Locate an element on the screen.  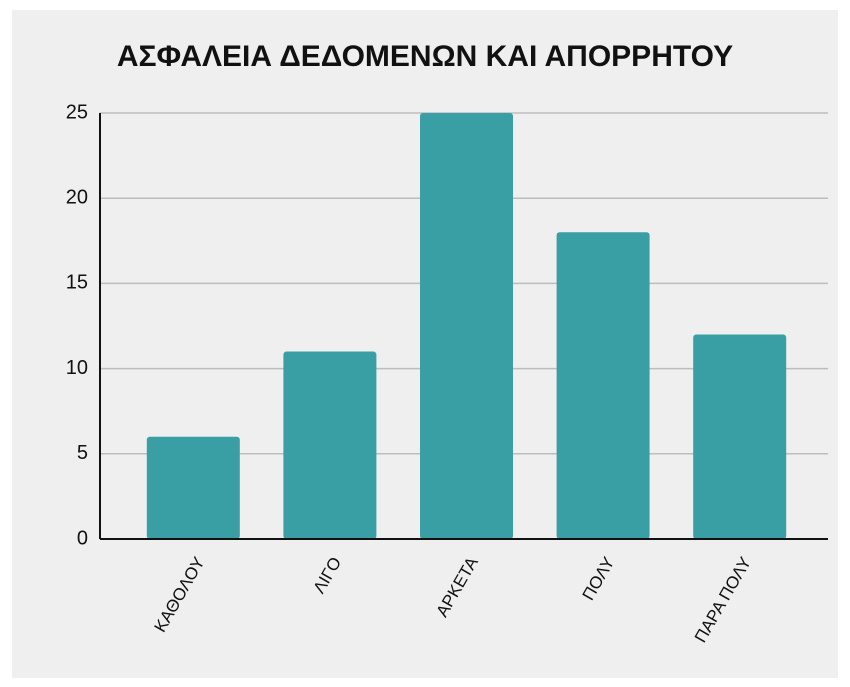
y-tick-label: 0 is located at coordinates (82, 538).